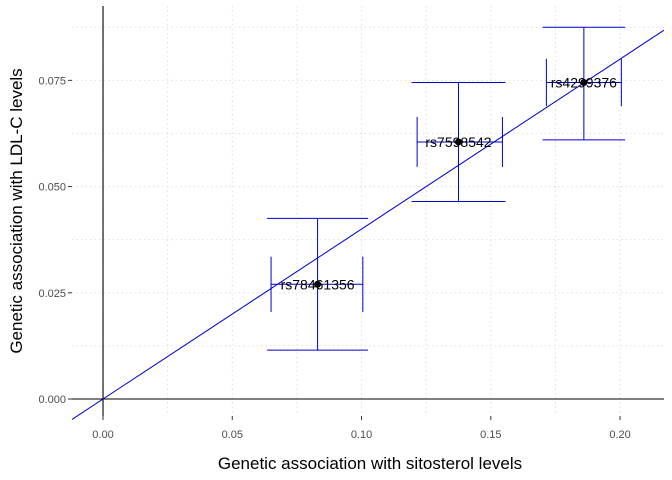 The width and height of the screenshot is (672, 480). I want to click on y-tick-label: 0.075, so click(52, 81).